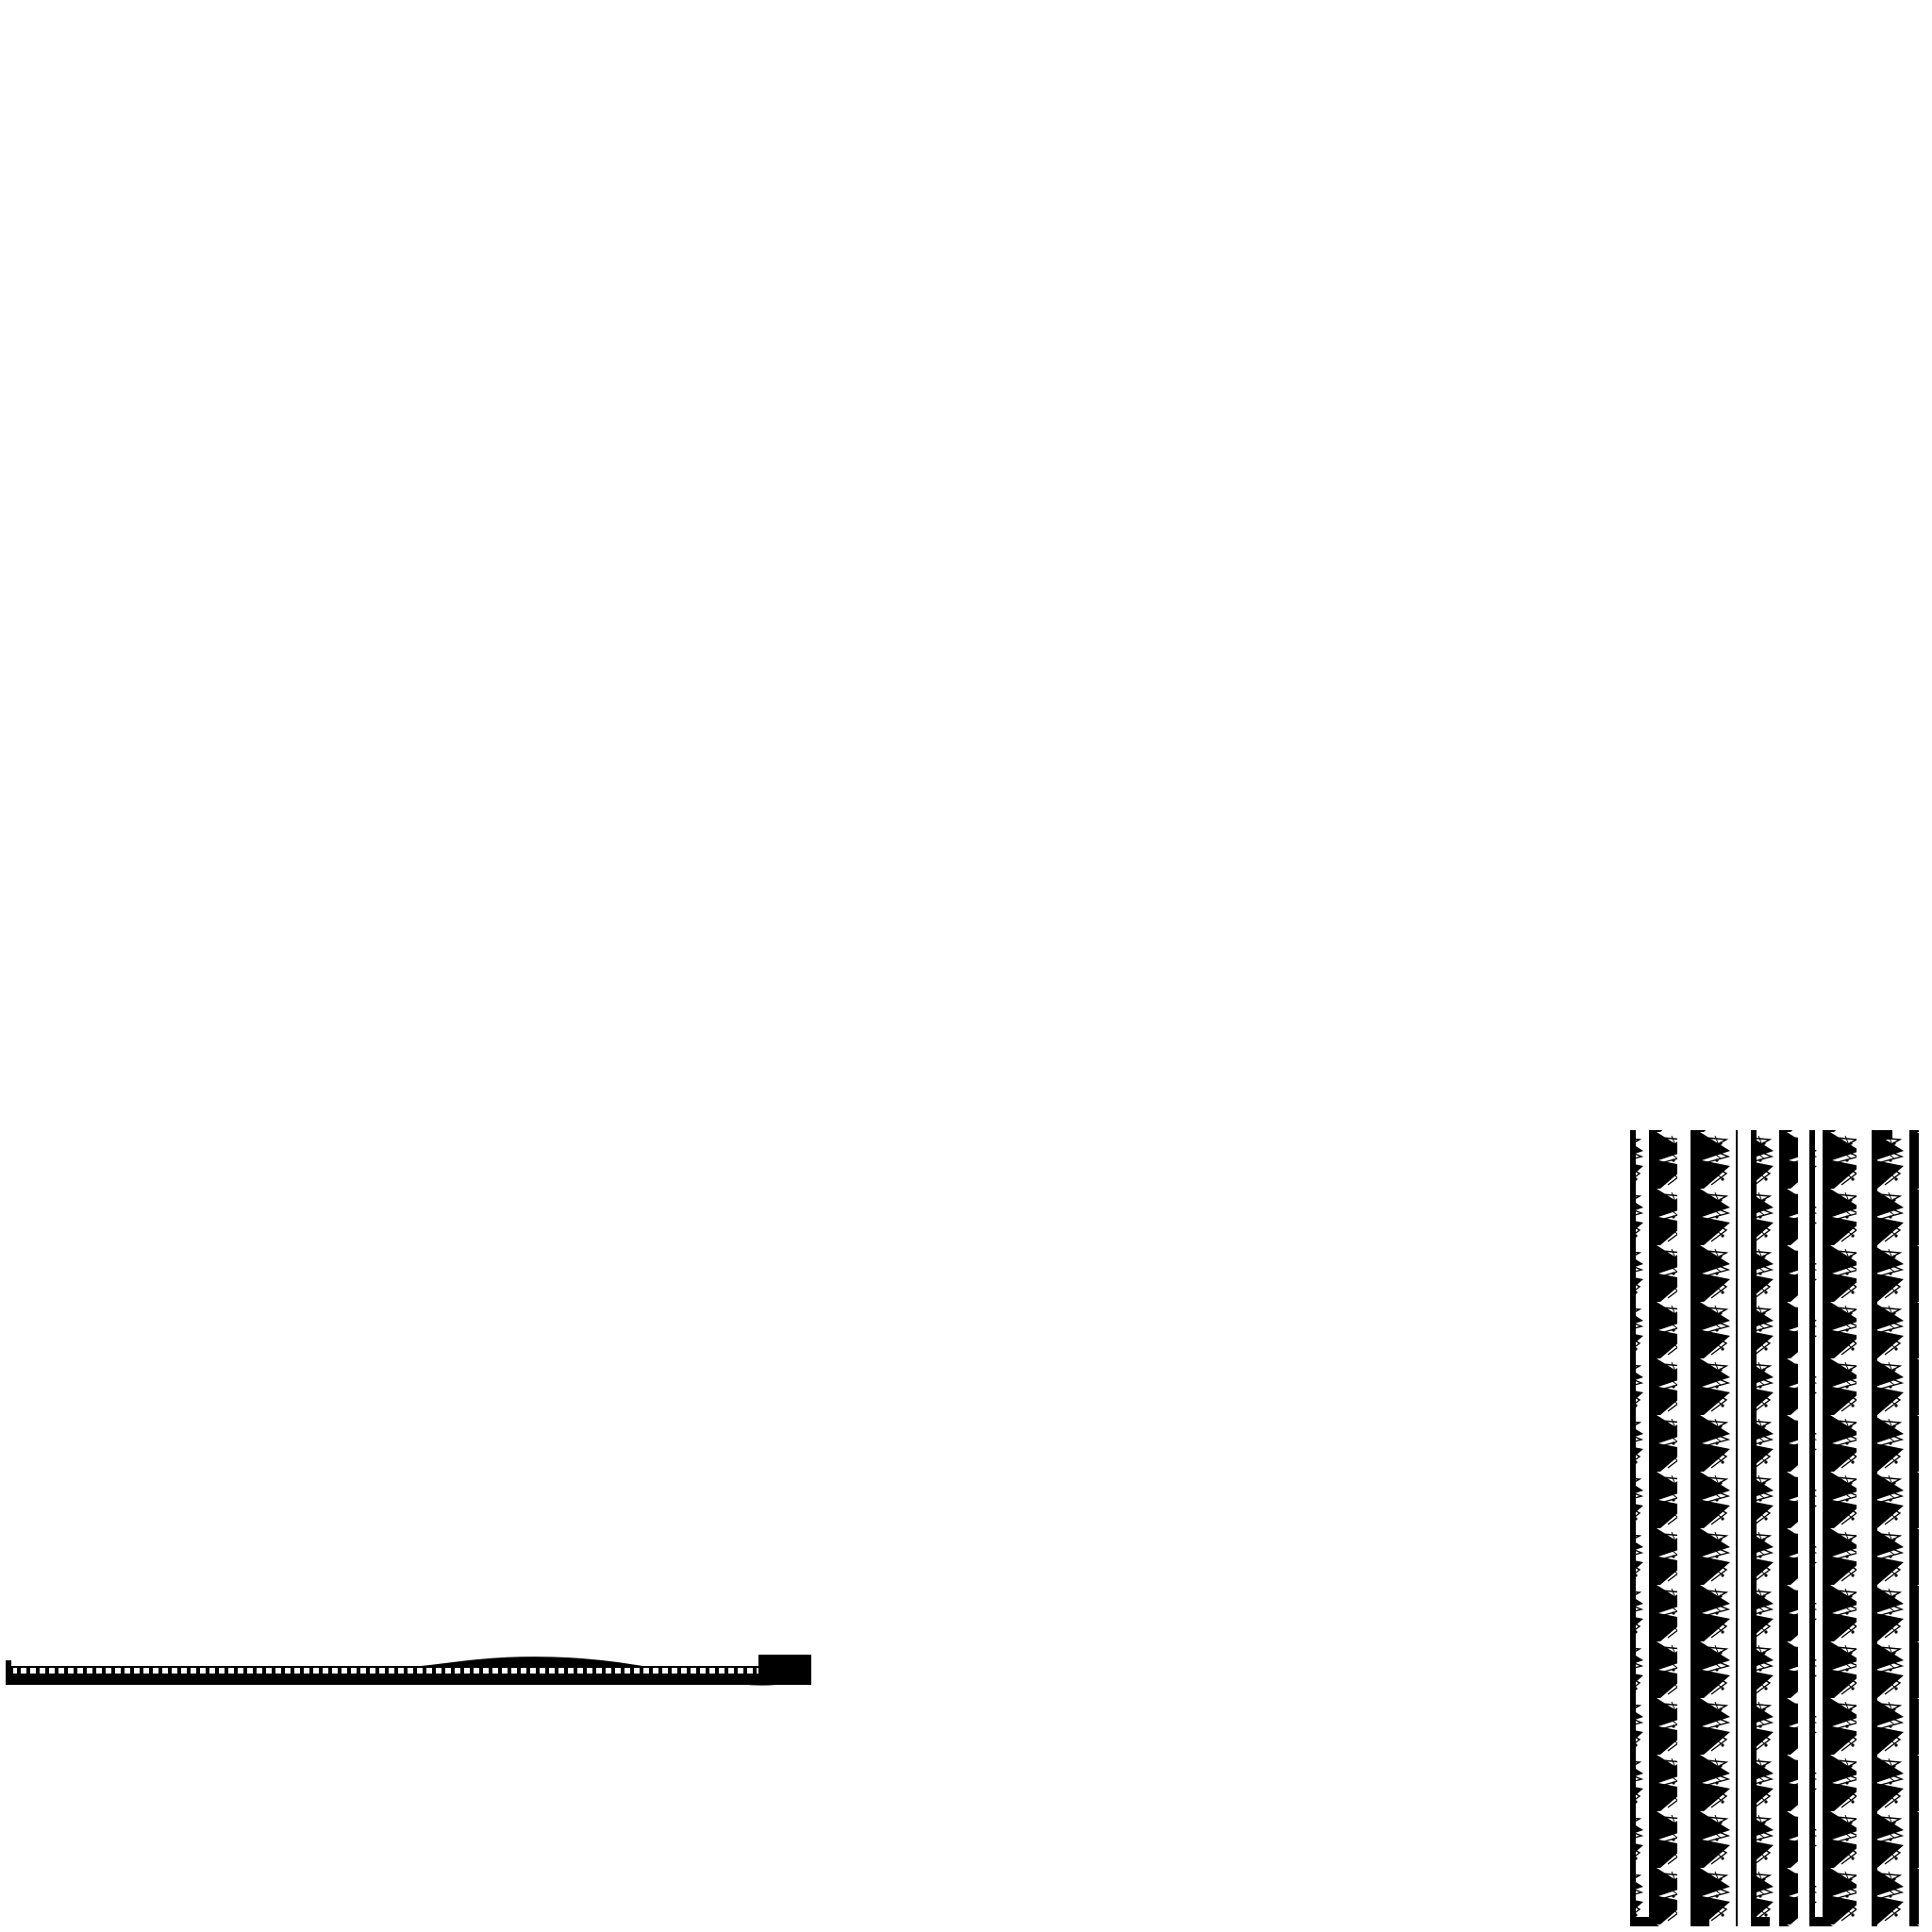 Image resolution: width=1932 pixels, height=1932 pixels. Describe the element at coordinates (385, 1674) in the screenshot. I see `strip-notches` at that location.